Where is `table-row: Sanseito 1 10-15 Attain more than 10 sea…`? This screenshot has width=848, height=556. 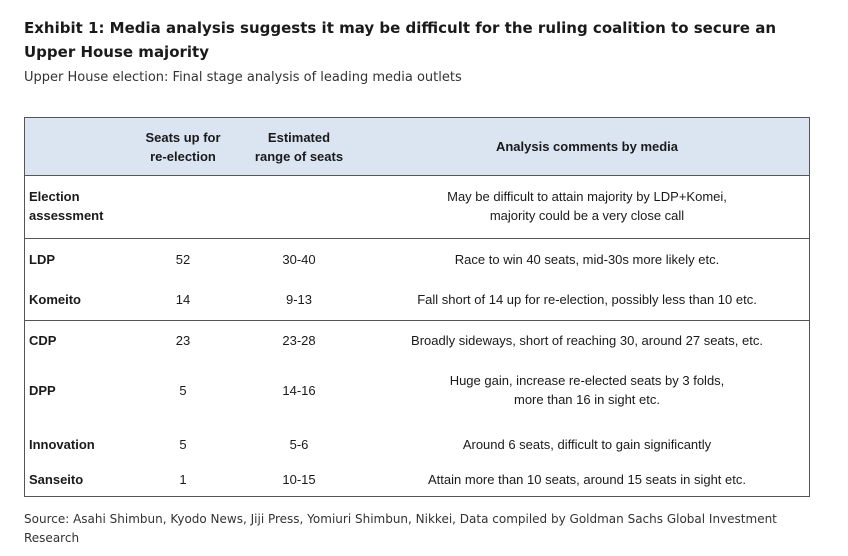 table-row: Sanseito 1 10-15 Attain more than 10 sea… is located at coordinates (417, 479).